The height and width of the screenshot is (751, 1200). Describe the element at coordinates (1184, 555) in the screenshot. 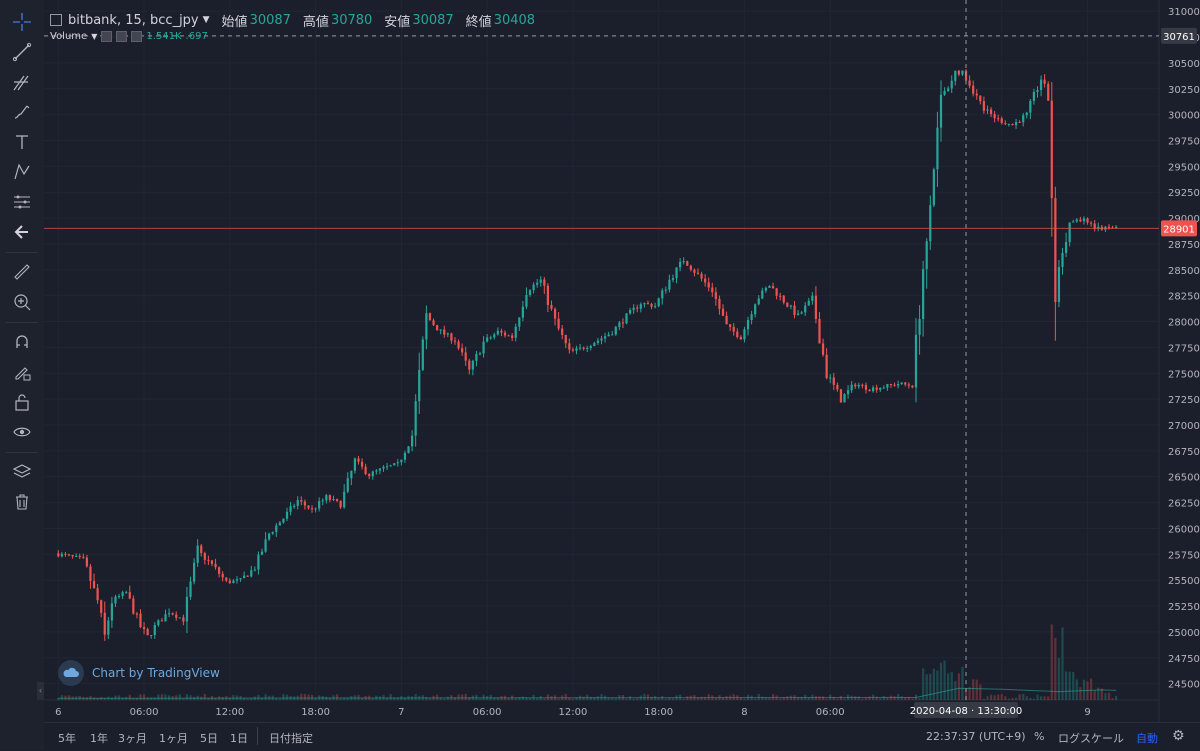

I see `price-tick-label: 25750` at that location.